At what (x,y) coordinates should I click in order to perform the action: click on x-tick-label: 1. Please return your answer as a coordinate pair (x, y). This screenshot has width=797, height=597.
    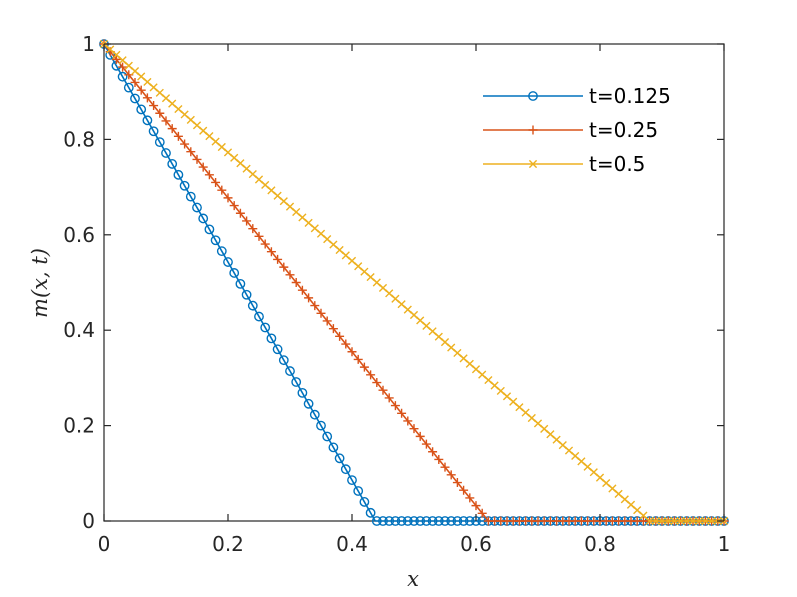
    Looking at the image, I should click on (724, 544).